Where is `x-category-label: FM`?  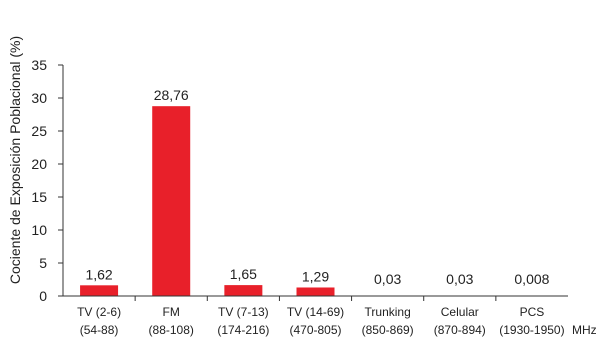 x-category-label: FM is located at coordinates (171, 312).